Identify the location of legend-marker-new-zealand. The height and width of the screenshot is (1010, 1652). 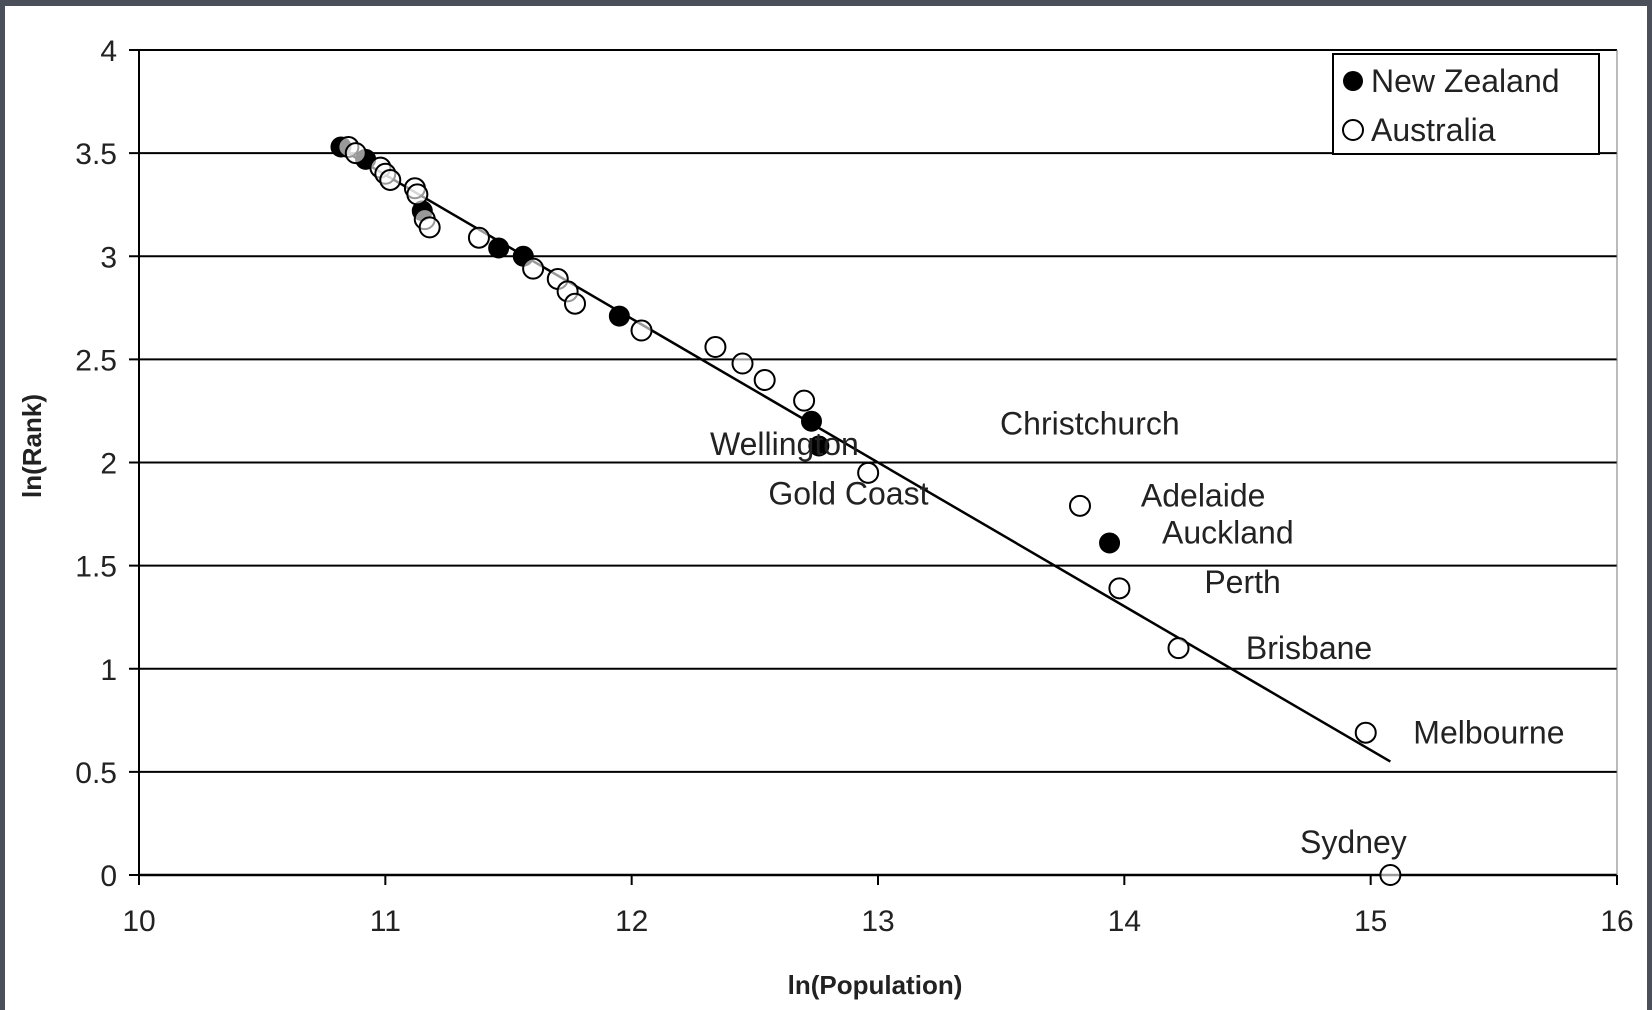
(1353, 81).